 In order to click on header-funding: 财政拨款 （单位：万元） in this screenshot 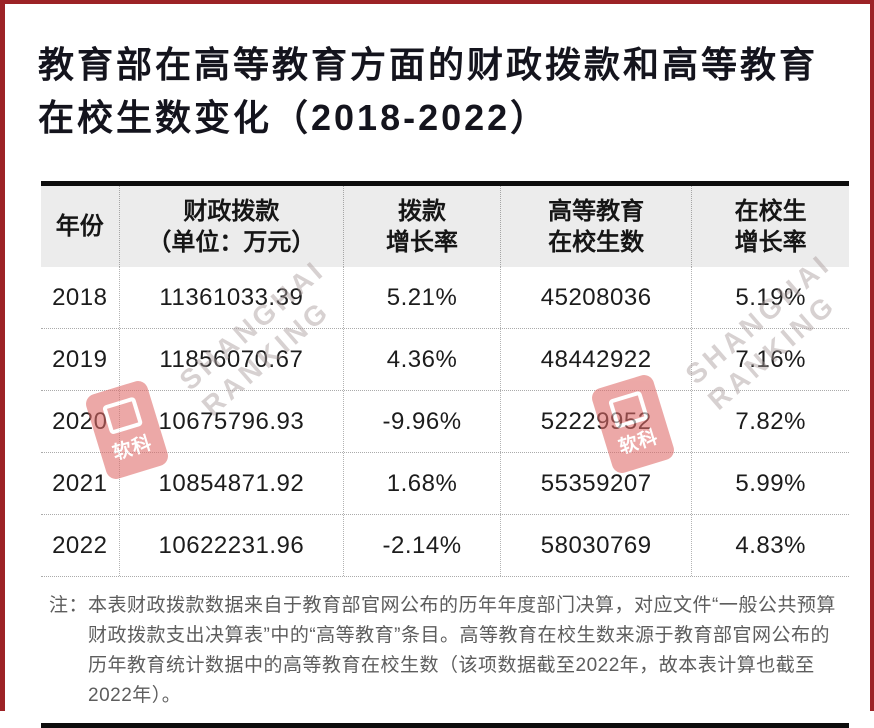, I will do `click(231, 226)`.